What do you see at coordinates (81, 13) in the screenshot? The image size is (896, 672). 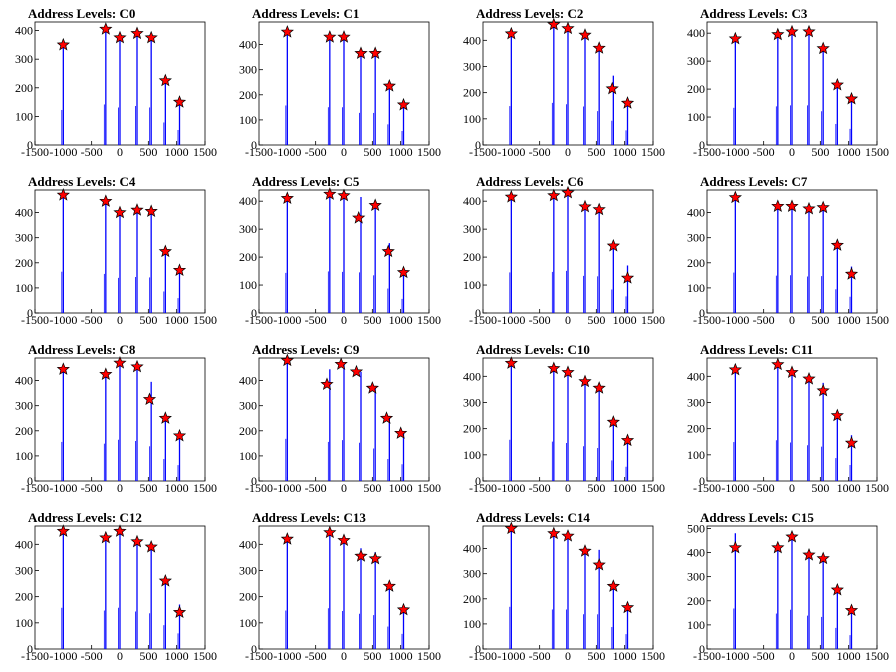 I see `chart-title: Address Levels: C0` at bounding box center [81, 13].